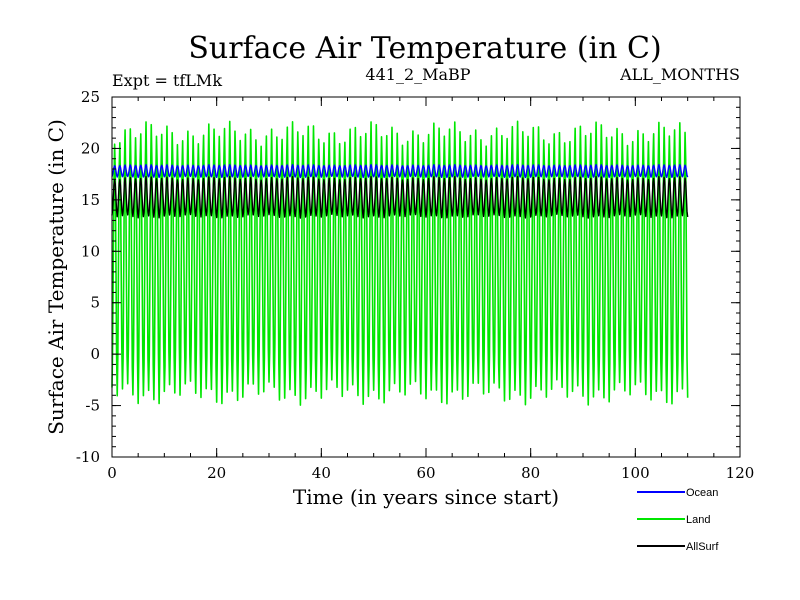 This screenshot has width=800, height=600. What do you see at coordinates (167, 80) in the screenshot?
I see `subtitle-left: Expt = tfLMk` at bounding box center [167, 80].